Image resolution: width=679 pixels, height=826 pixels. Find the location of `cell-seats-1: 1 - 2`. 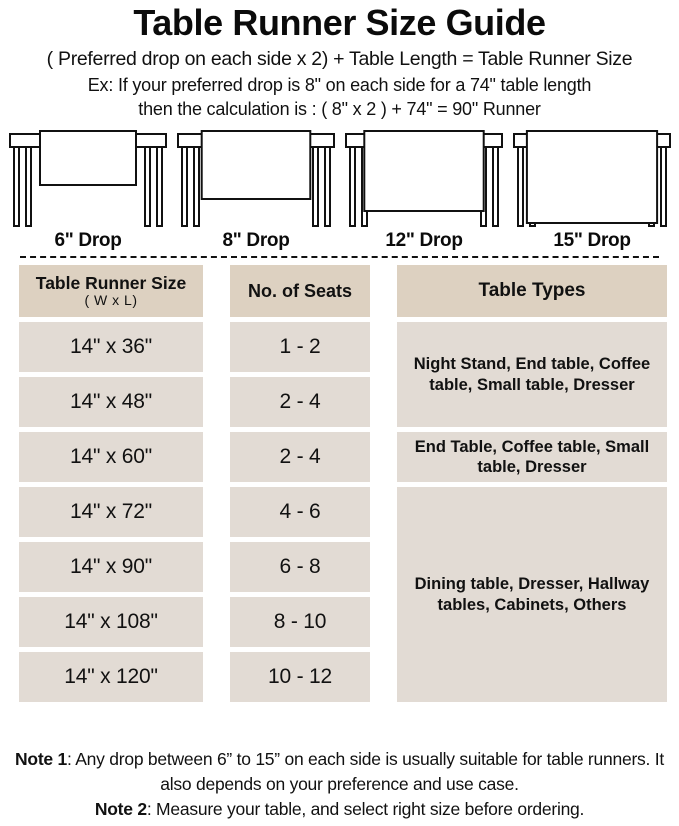

cell-seats-1: 1 - 2 is located at coordinates (300, 347).